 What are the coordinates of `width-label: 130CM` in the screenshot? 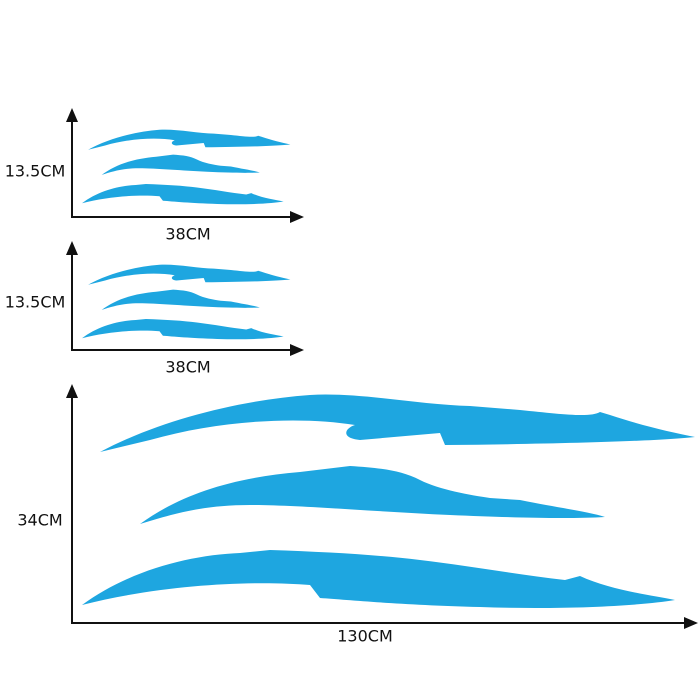 It's located at (365, 636).